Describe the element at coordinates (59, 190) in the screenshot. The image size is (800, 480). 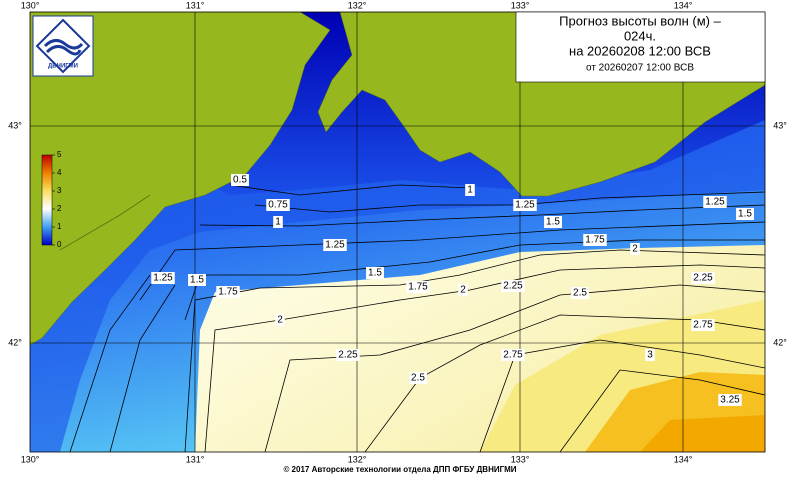
I see `colorbar-tick-label: 3` at that location.